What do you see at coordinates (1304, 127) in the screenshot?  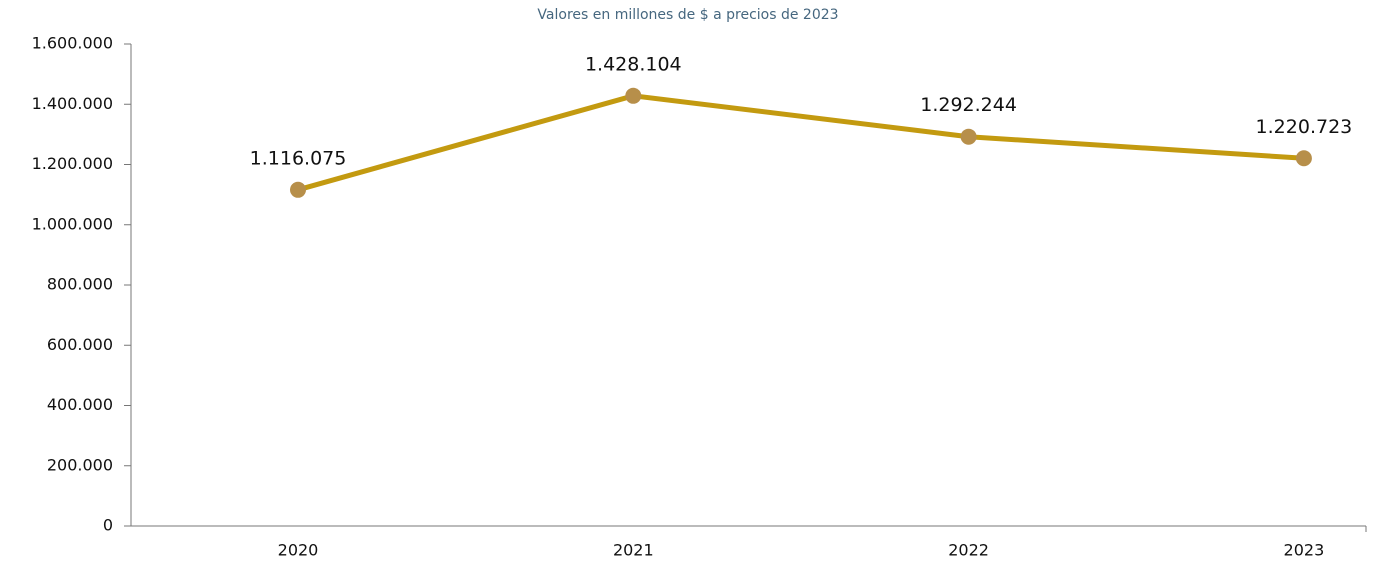 I see `data-label: 1.220.723` at bounding box center [1304, 127].